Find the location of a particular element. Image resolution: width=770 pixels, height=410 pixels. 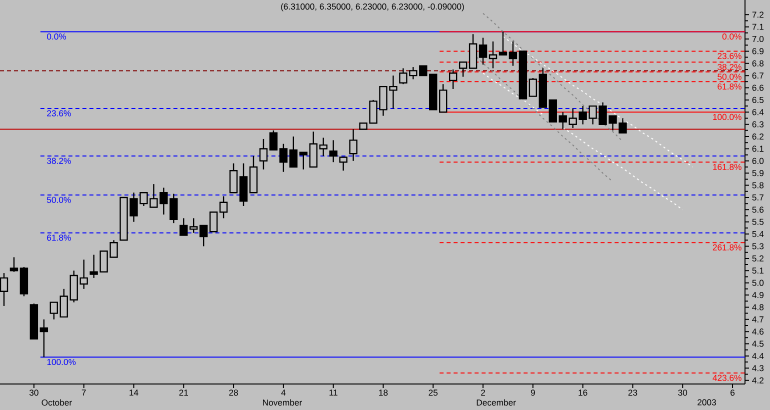

y-tick-label: 5.3 is located at coordinates (758, 246).